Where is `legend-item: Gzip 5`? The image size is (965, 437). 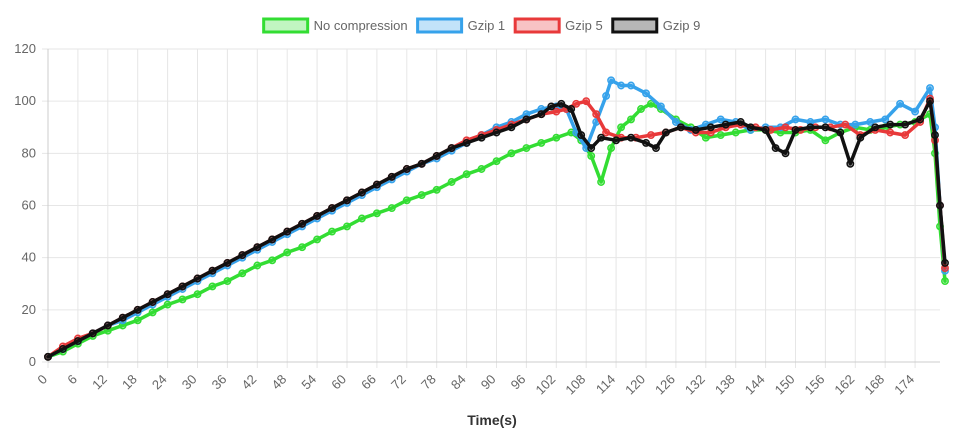 legend-item: Gzip 5 is located at coordinates (558, 25).